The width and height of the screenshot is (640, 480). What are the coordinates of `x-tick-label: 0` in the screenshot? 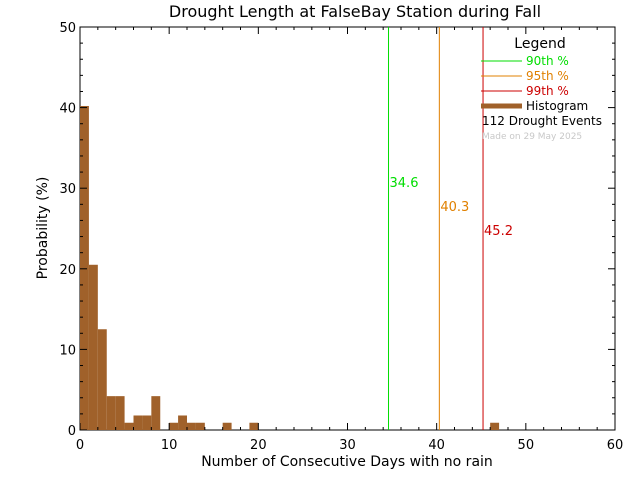 It's located at (80, 445).